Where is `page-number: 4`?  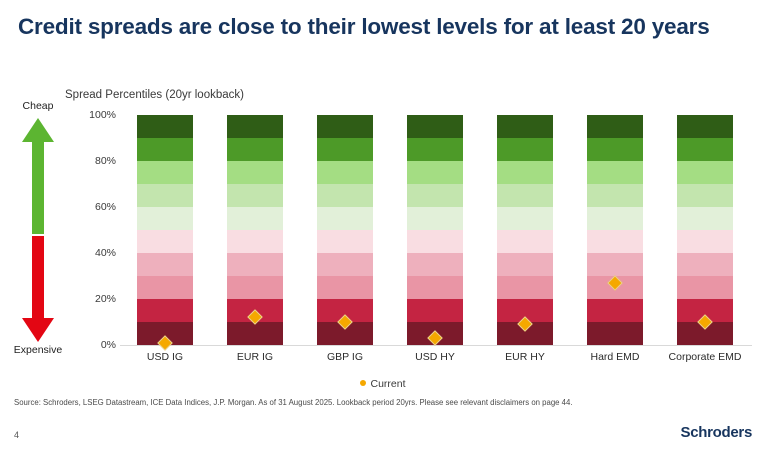
page-number: 4 is located at coordinates (17, 435).